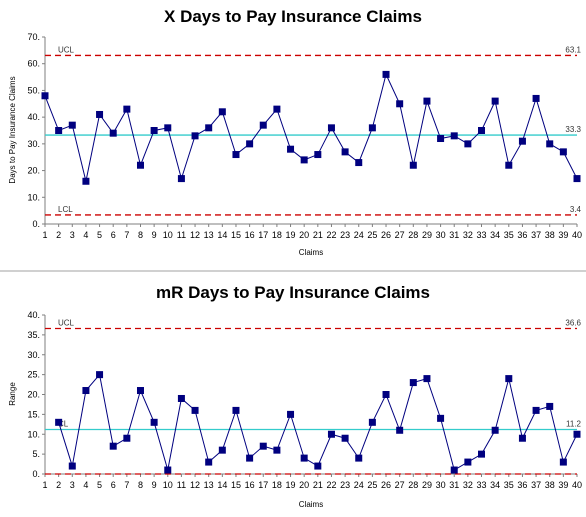 The width and height of the screenshot is (586, 517). Describe the element at coordinates (577, 485) in the screenshot. I see `mr-chart-xtick-label: 40` at that location.